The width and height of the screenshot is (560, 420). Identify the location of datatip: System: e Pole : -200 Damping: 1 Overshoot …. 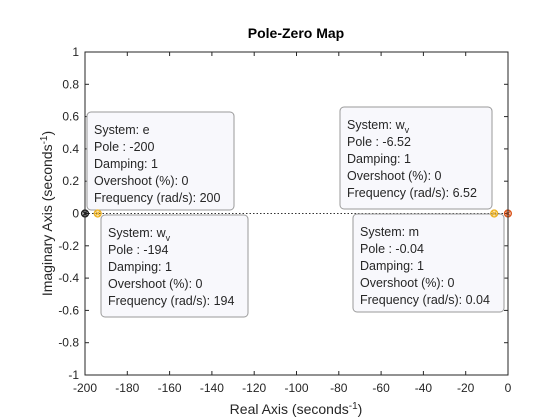
(160, 161).